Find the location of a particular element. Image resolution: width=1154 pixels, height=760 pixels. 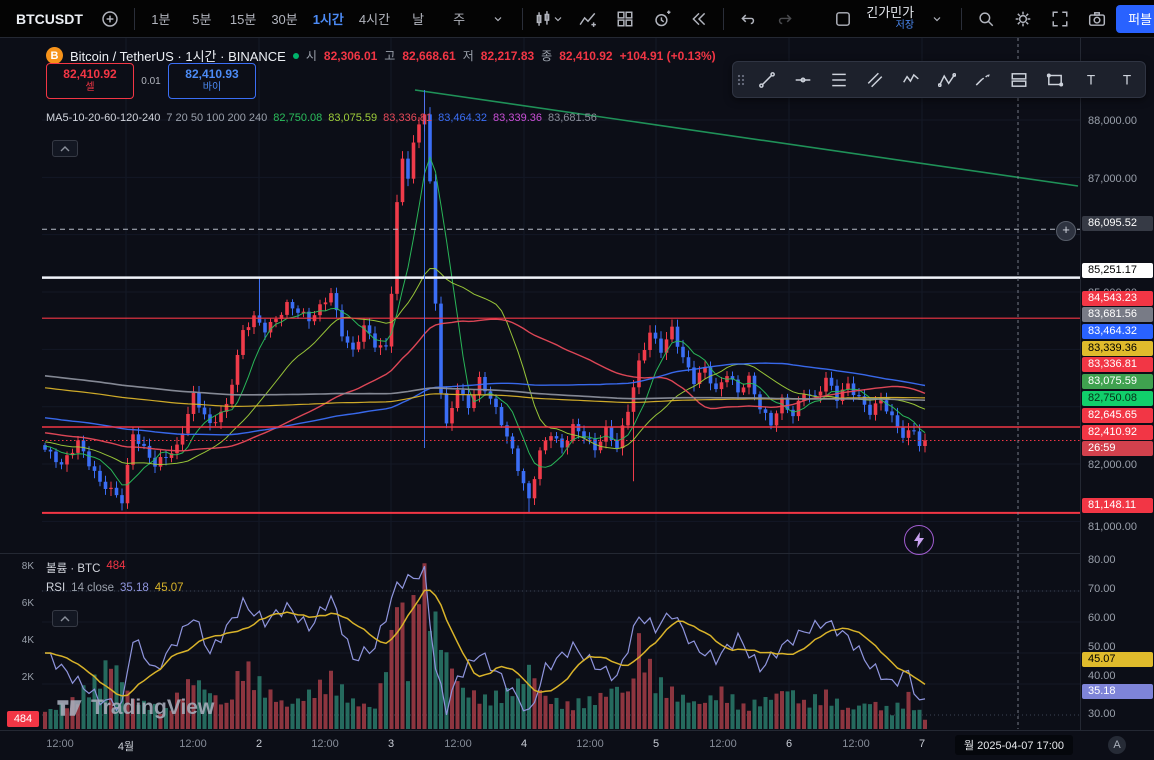

account-name: 긴가민가 is located at coordinates (890, 12).